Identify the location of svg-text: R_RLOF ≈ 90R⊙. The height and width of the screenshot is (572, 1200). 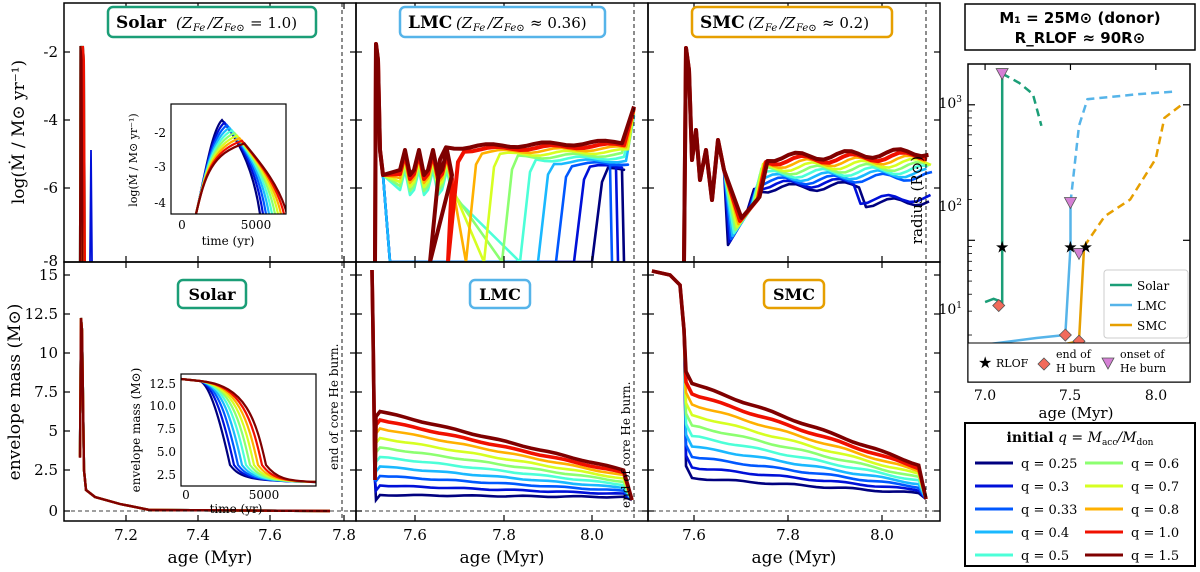
(1080, 38).